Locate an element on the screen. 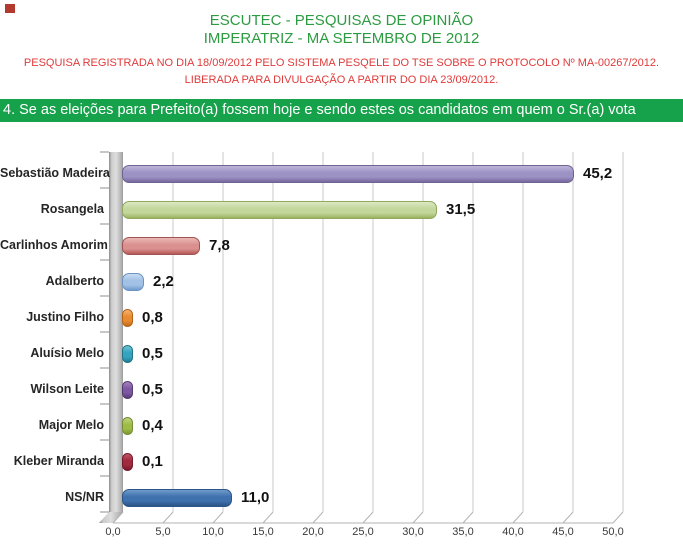 The height and width of the screenshot is (544, 683). title-line-2: IMPERATRIZ - MA SETEMBRO DE 2012 is located at coordinates (341, 38).